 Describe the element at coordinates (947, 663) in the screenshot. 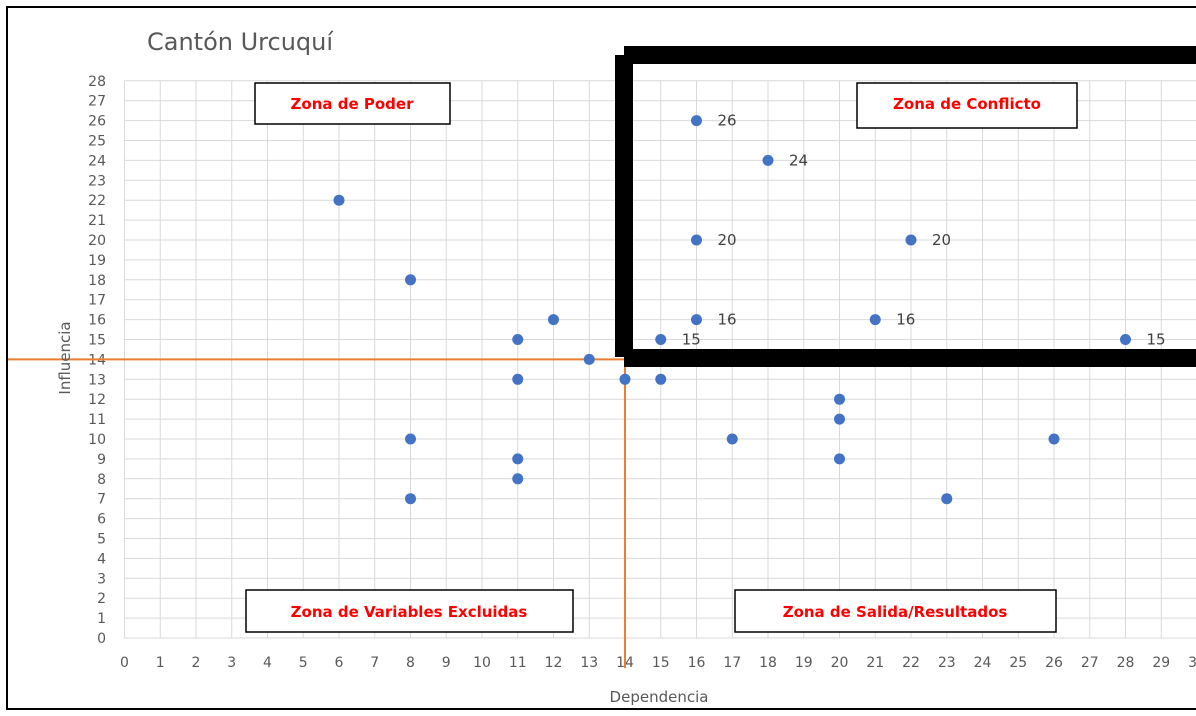

I see `x-tick-label: 23` at that location.